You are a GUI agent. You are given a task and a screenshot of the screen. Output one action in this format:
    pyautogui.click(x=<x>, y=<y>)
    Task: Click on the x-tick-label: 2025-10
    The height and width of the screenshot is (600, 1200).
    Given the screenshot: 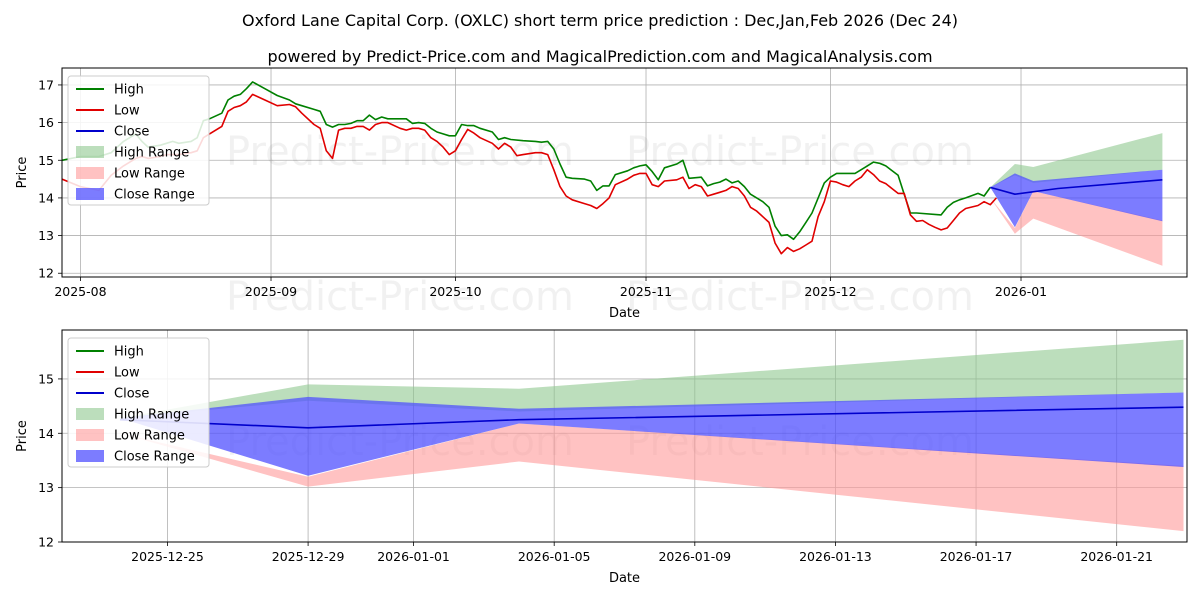 What is the action you would take?
    pyautogui.click(x=455, y=291)
    